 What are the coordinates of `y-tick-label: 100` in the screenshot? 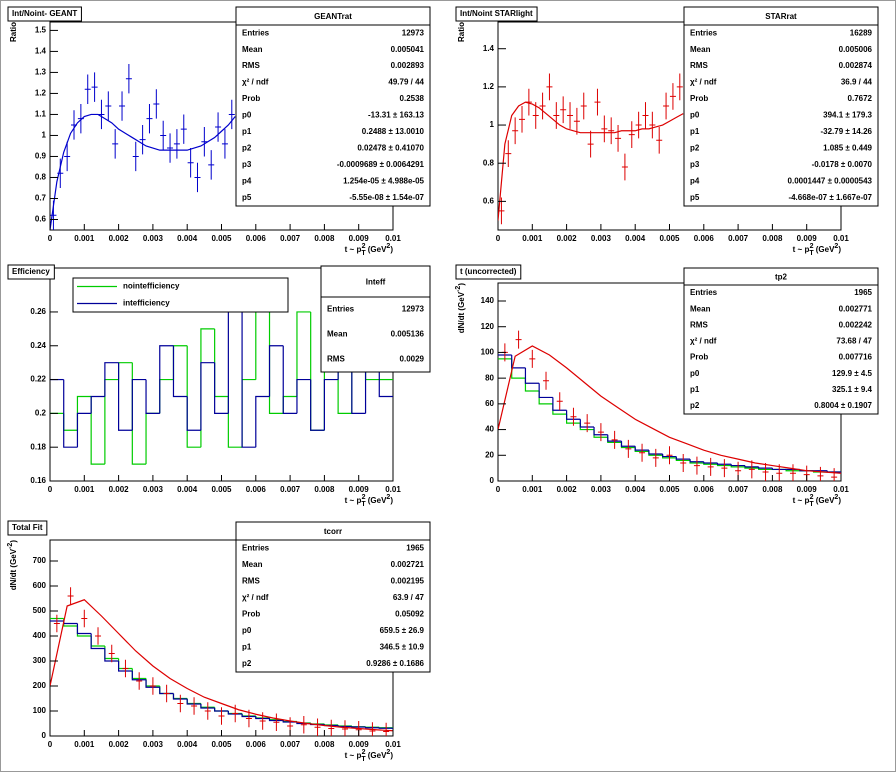 It's located at (488, 352).